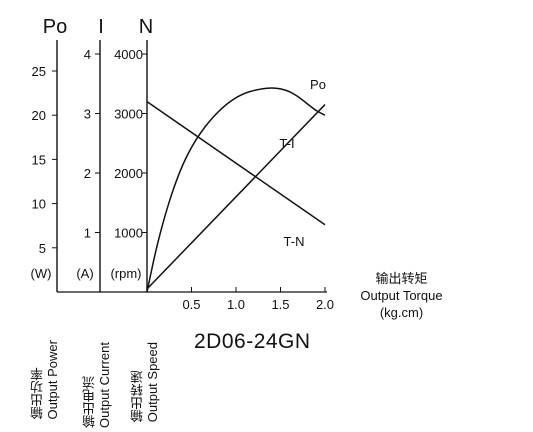  I want to click on torque-axis-unit: (kg.cm), so click(401, 312).